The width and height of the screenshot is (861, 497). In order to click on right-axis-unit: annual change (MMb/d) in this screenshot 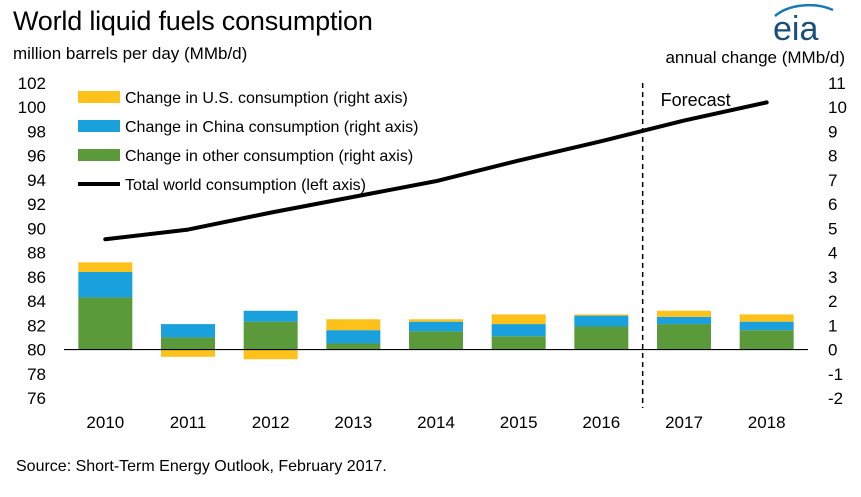, I will do `click(755, 57)`.